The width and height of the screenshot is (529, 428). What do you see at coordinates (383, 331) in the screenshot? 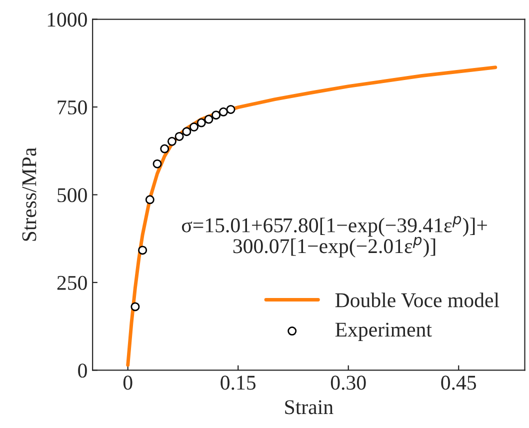
I see `legend-label: Experiment` at bounding box center [383, 331].